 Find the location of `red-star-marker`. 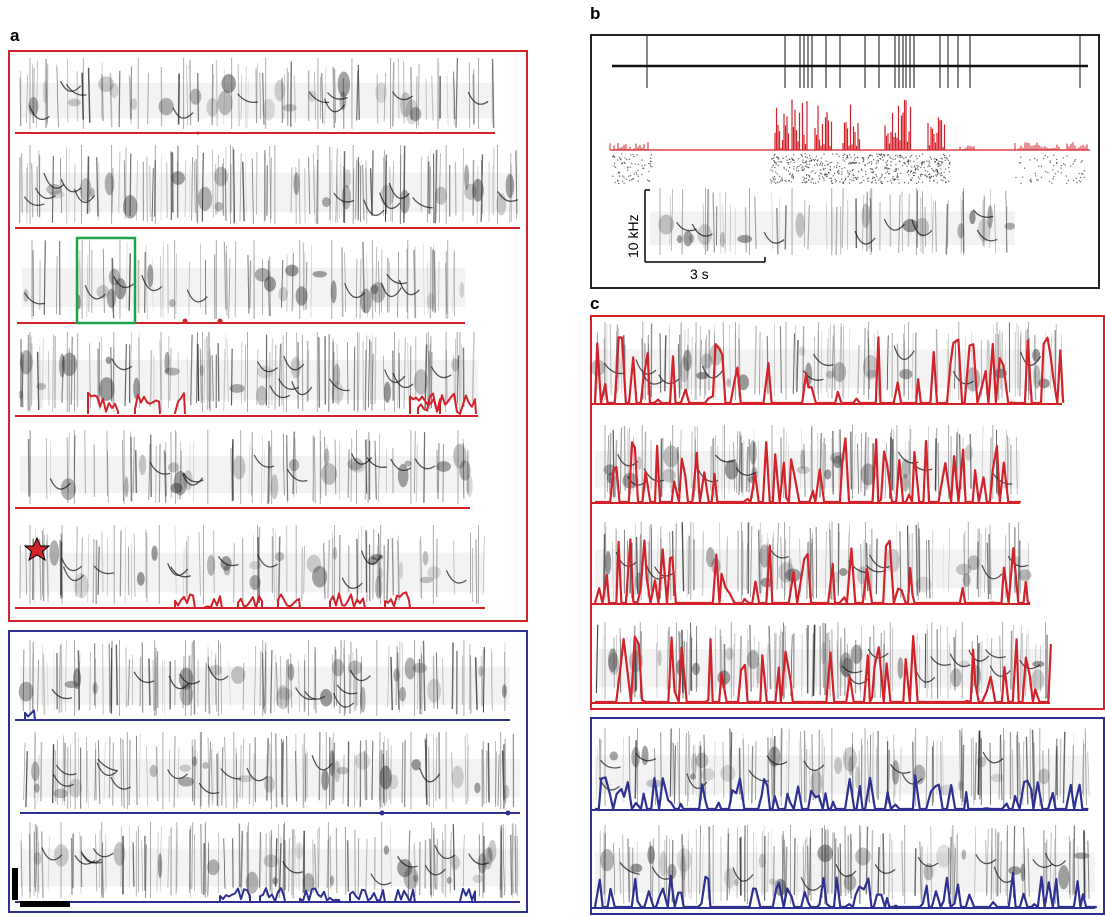

red-star-marker is located at coordinates (37, 549).